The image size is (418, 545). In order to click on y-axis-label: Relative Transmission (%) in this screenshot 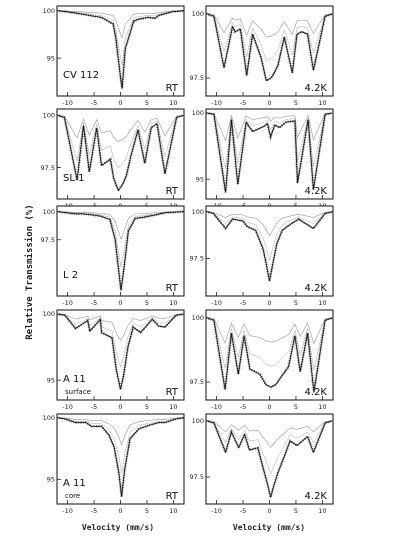, I will do `click(29, 271)`.